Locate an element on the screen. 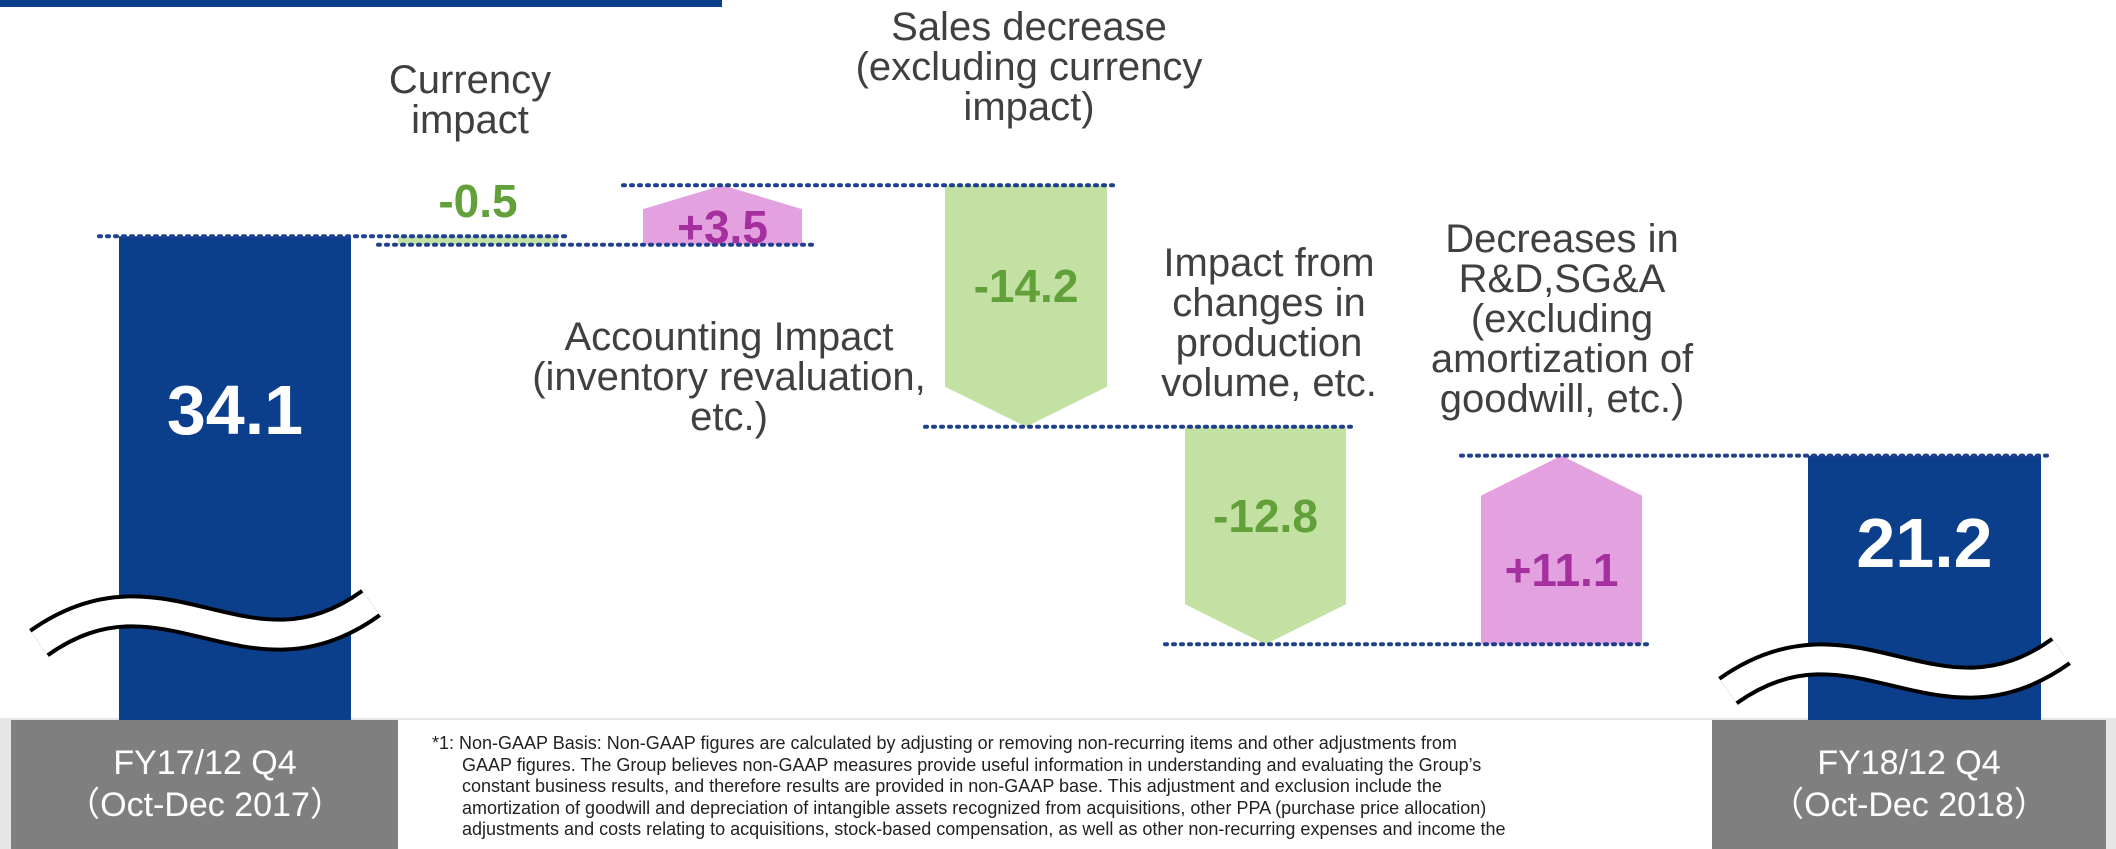 The image size is (2116, 849). footnote-box is located at coordinates (1055, 784).